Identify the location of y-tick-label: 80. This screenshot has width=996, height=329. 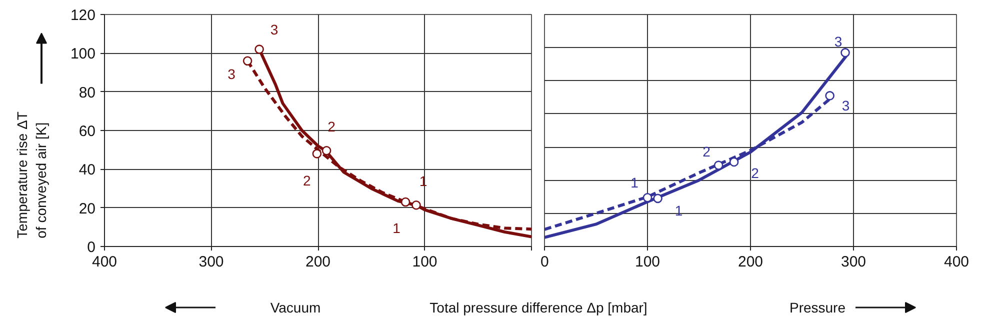
(87, 93).